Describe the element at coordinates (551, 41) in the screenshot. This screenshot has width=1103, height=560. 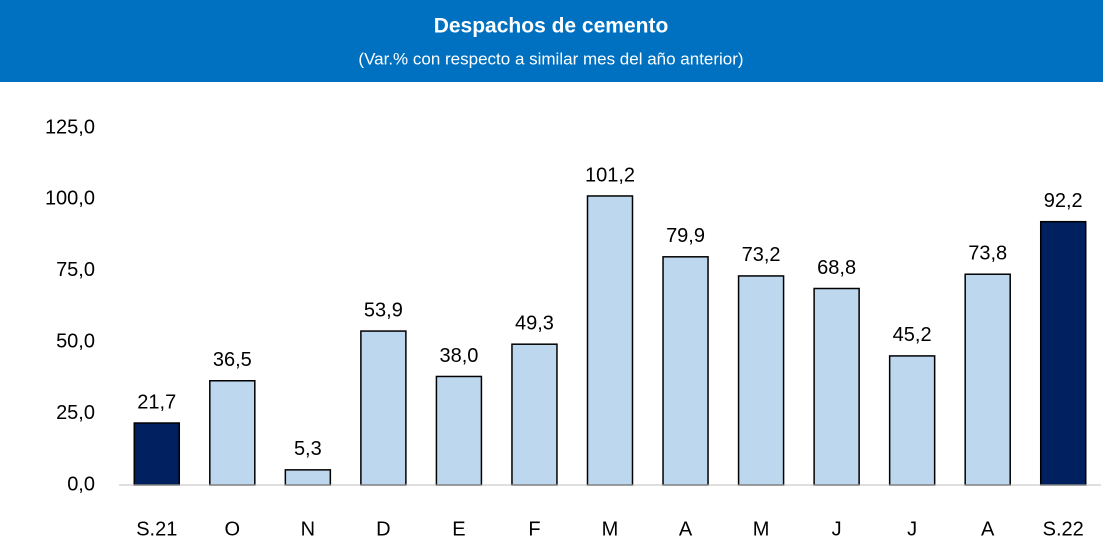
I see `title-banner` at that location.